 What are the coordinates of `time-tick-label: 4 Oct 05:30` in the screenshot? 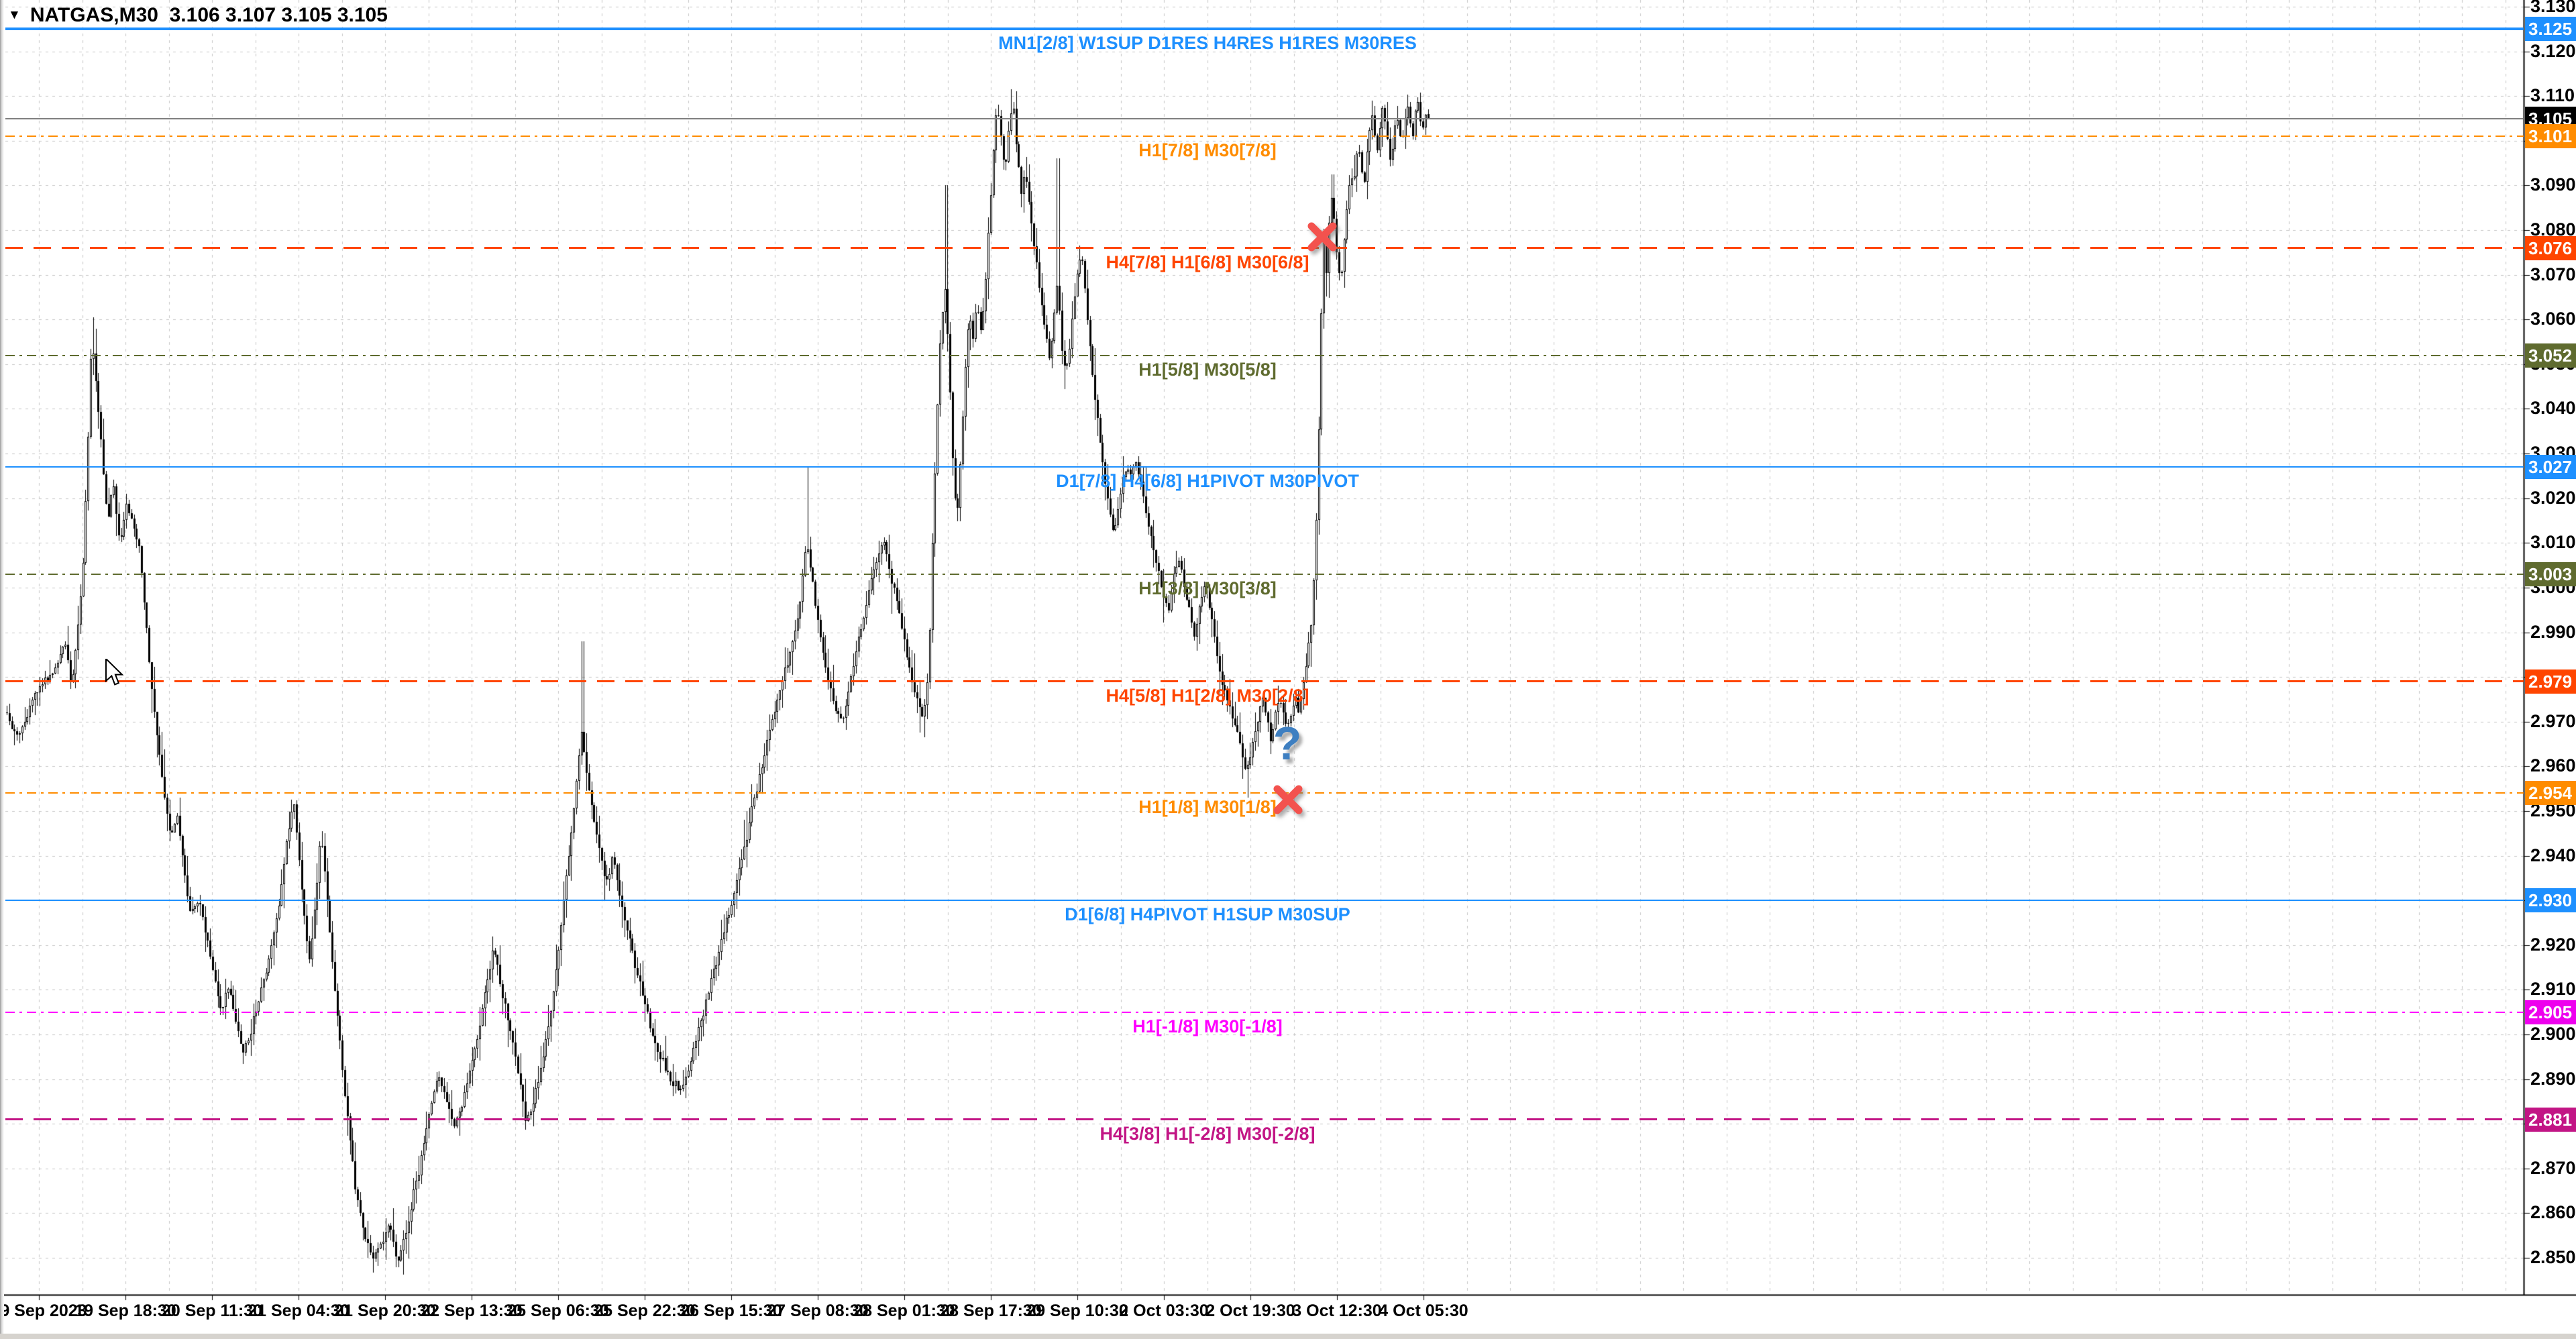 It's located at (1423, 1310).